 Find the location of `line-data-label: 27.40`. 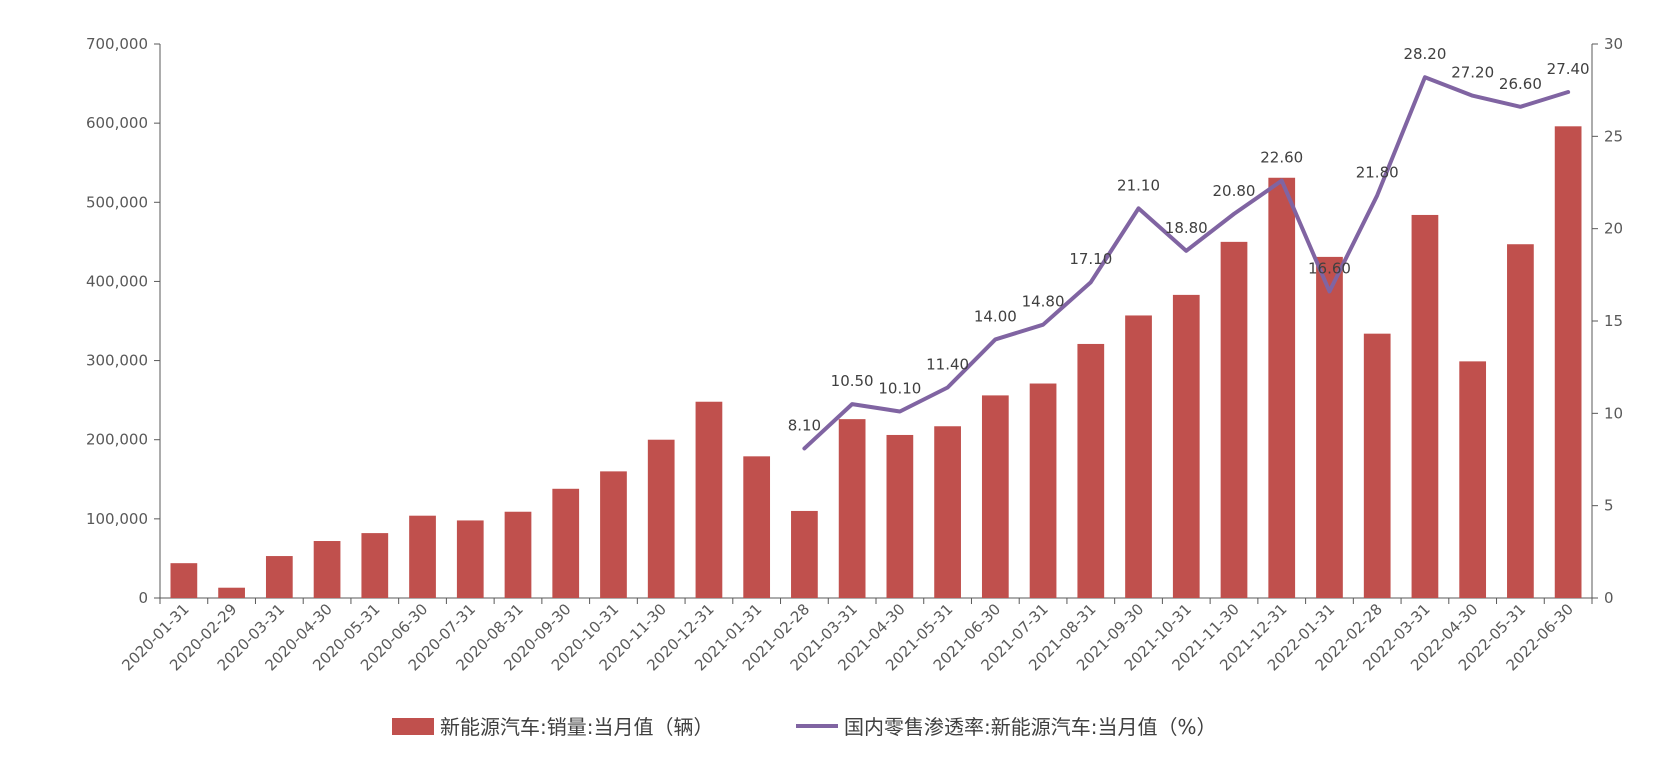

line-data-label: 27.40 is located at coordinates (1568, 69).